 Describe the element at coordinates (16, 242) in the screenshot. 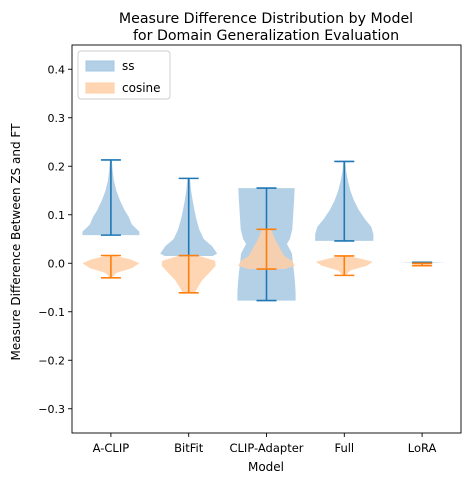

I see `y-axis-label: Measure Difference Between ZS and FT` at that location.